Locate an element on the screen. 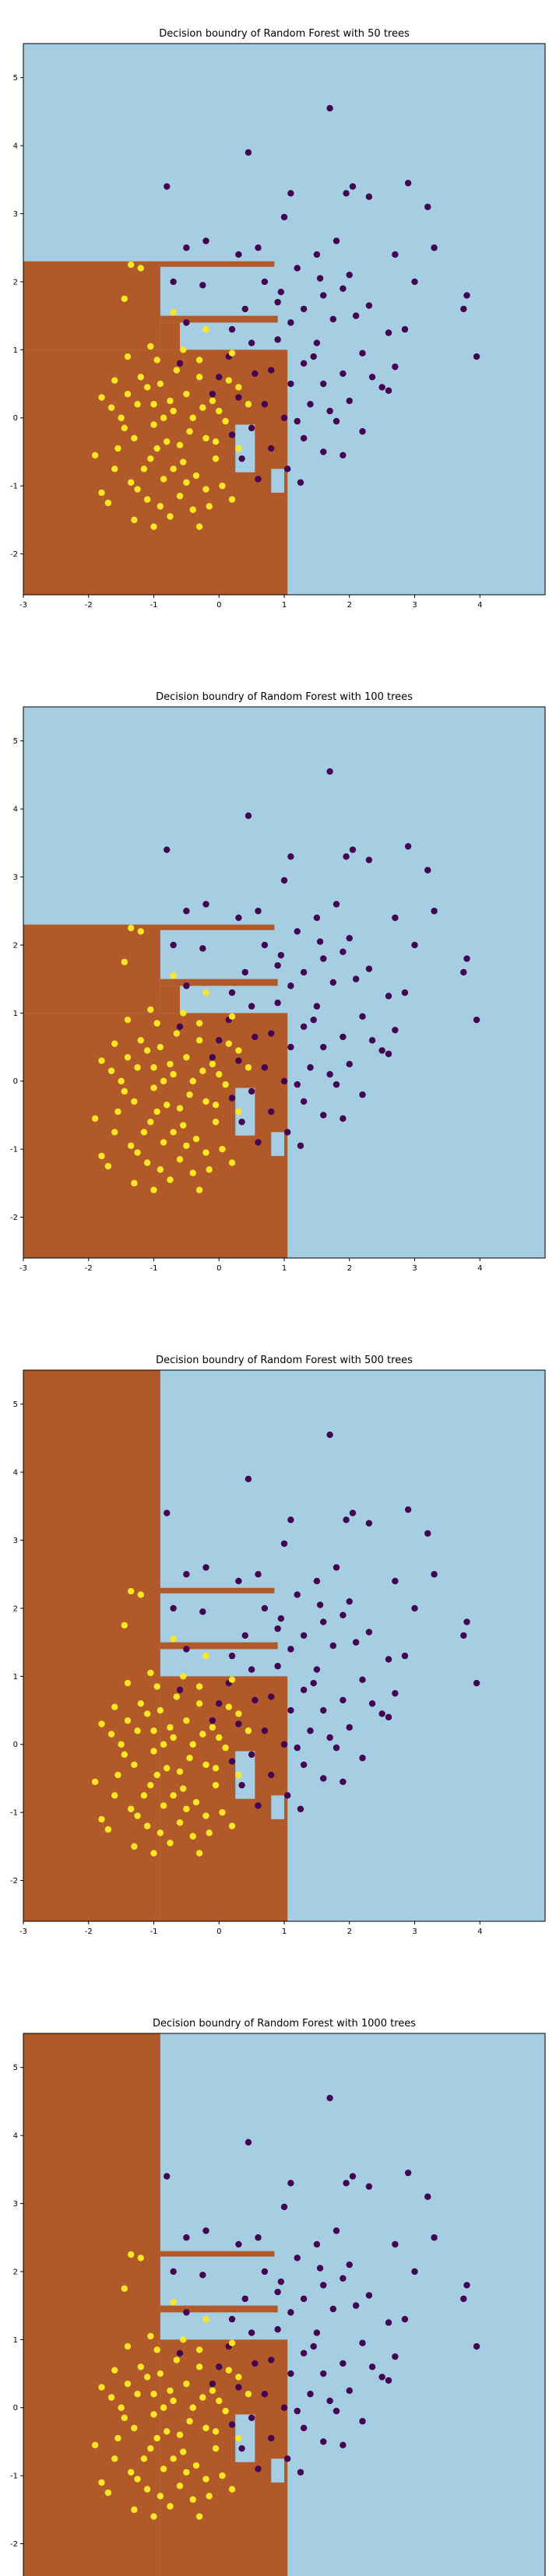 The width and height of the screenshot is (549, 2576). y-tick-label: 0 is located at coordinates (16, 1745).